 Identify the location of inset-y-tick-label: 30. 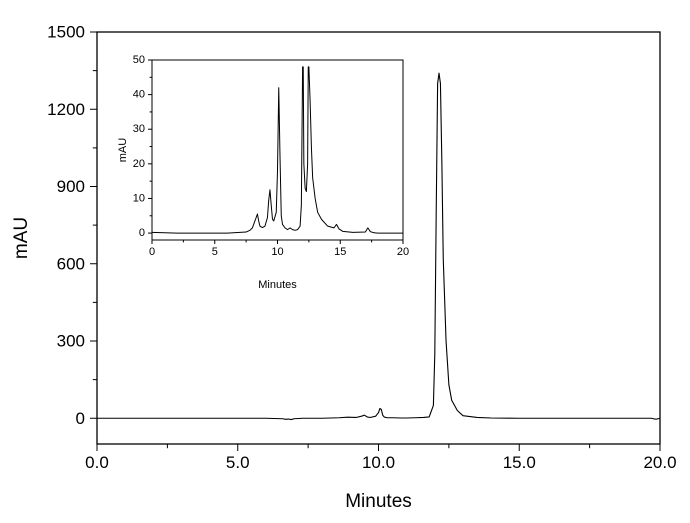
(139, 129).